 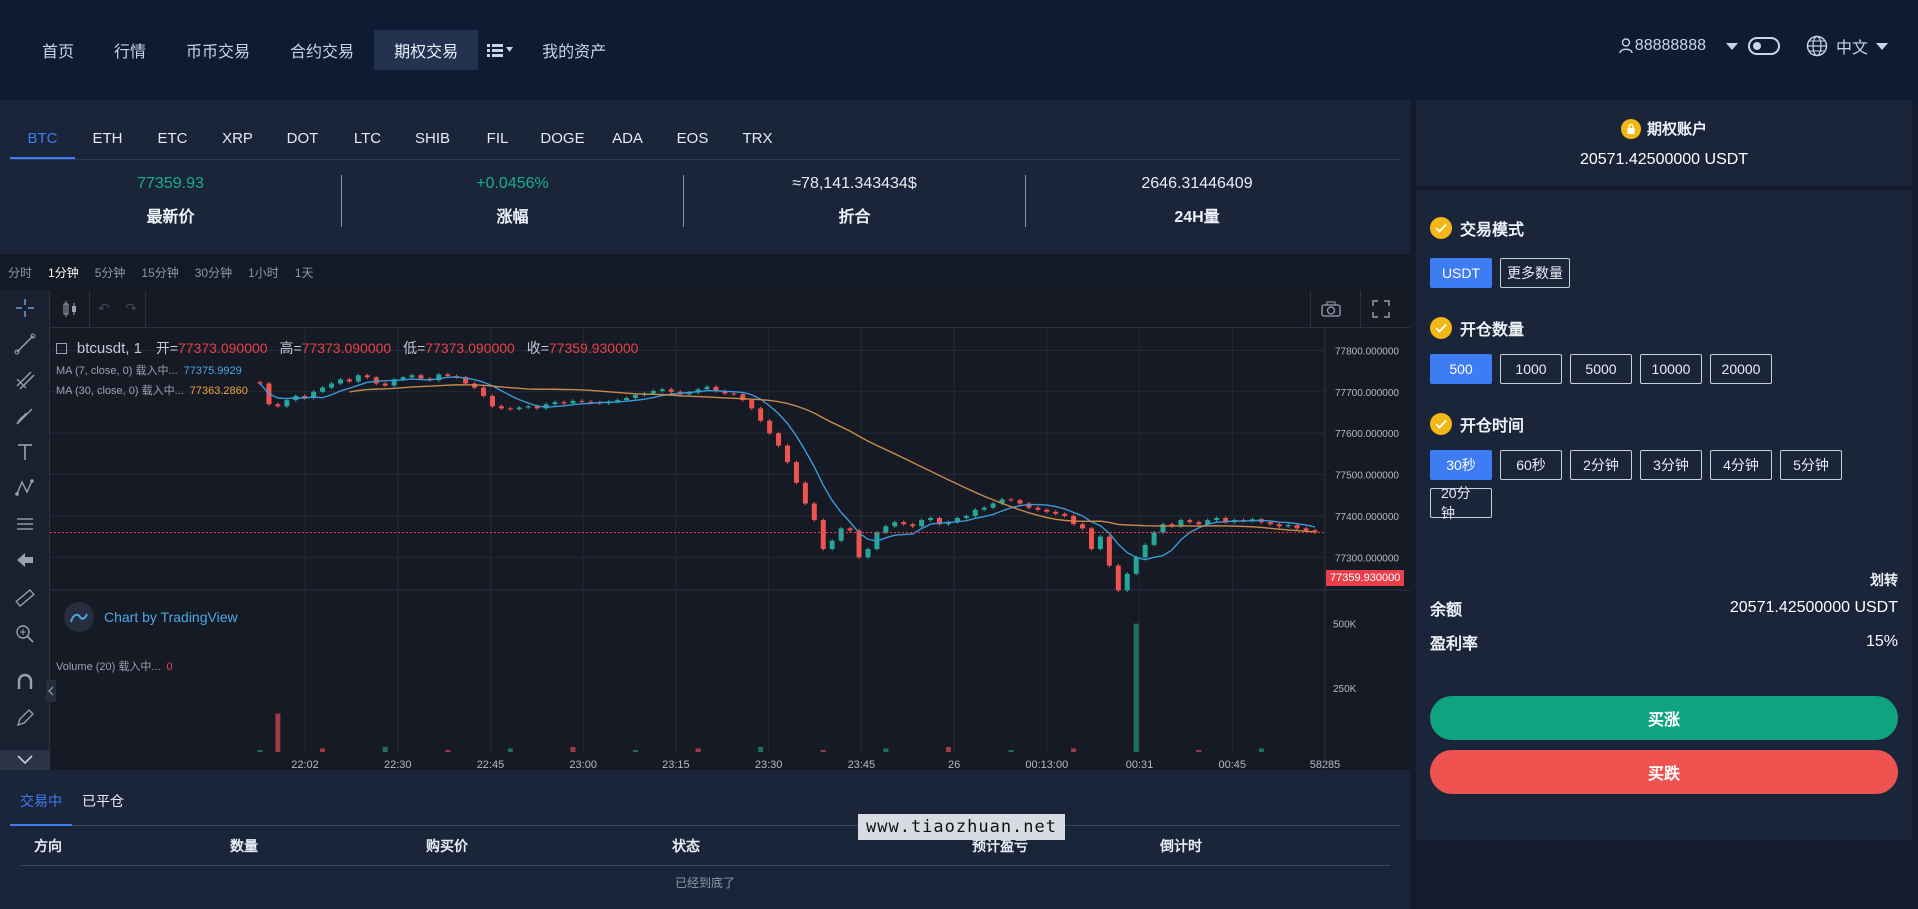 What do you see at coordinates (130, 52) in the screenshot?
I see `nav-item-market: 行情` at bounding box center [130, 52].